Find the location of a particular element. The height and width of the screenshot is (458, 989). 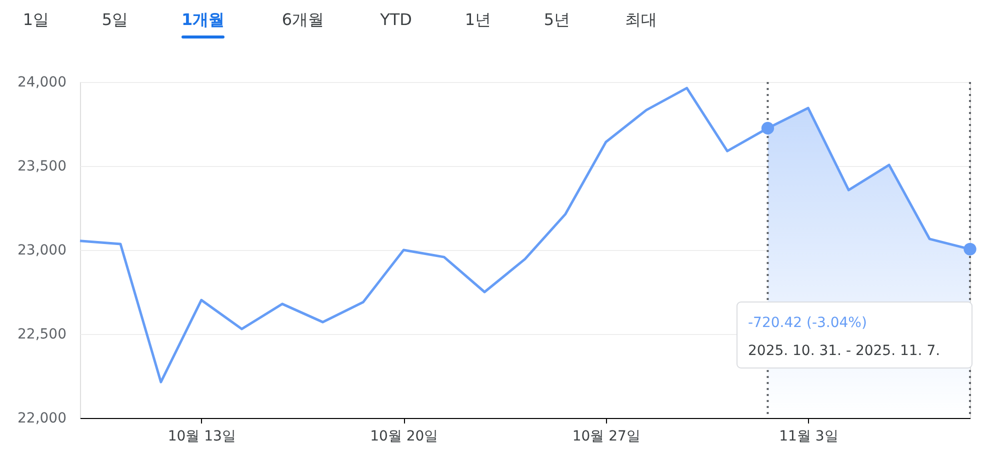

text: 6개월 is located at coordinates (303, 19).